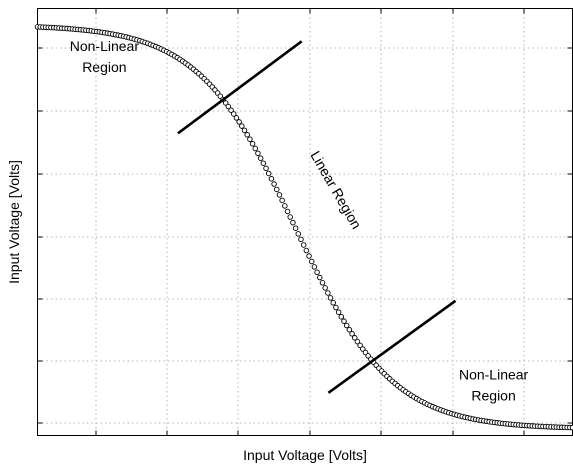 Image resolution: width=573 pixels, height=471 pixels. What do you see at coordinates (240, 87) in the screenshot?
I see `upper-boundary` at bounding box center [240, 87].